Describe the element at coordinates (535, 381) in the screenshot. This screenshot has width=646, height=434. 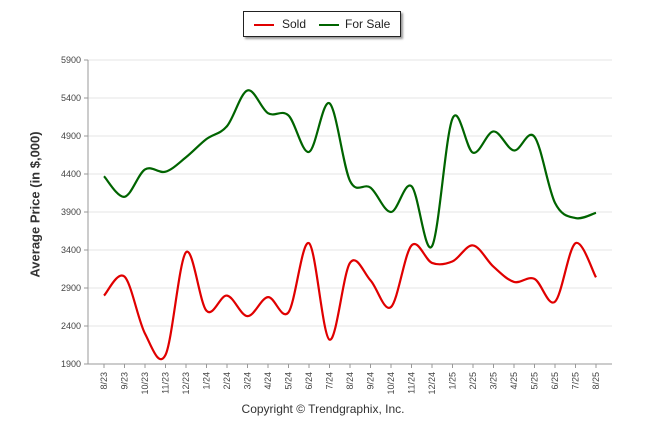
I see `x-tick-label: 5/25` at that location.